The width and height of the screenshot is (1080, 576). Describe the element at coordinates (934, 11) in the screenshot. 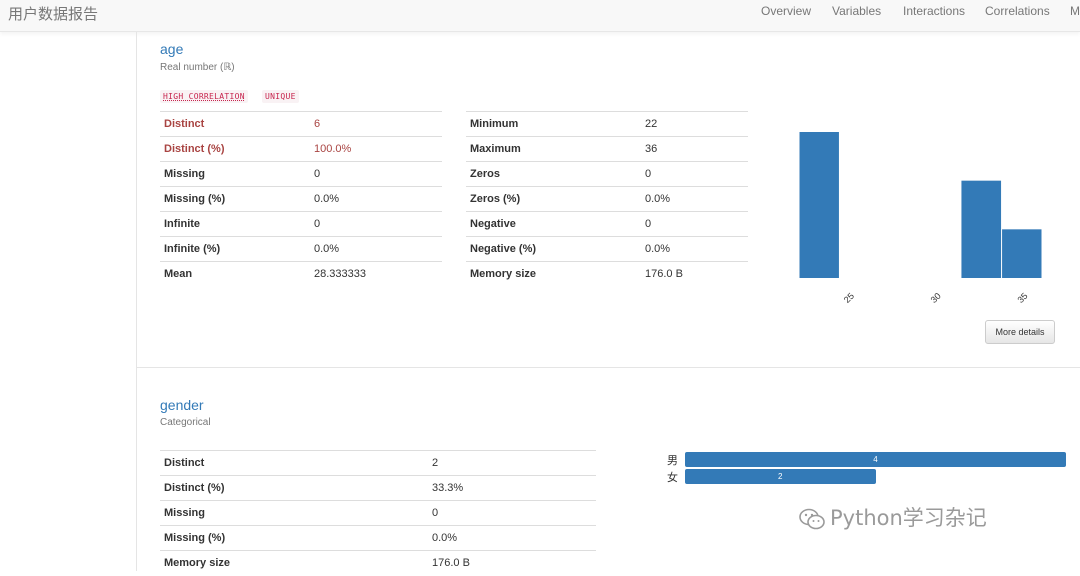

I see `nav-interactions: Interactions` at that location.